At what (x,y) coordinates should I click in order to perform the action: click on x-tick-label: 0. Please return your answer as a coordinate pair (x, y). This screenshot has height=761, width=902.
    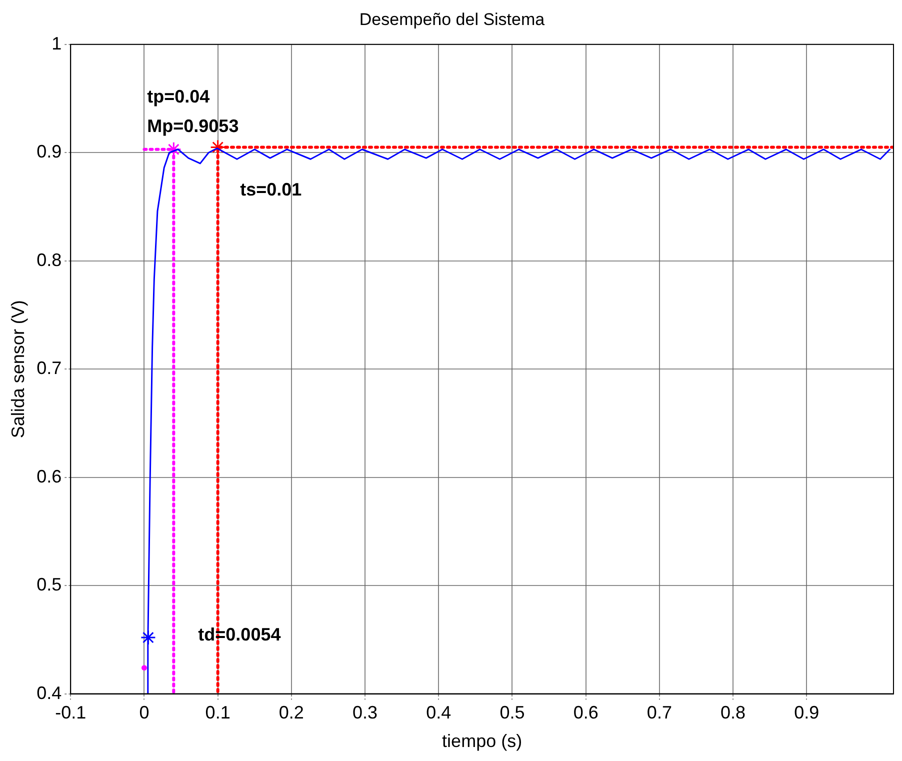
    Looking at the image, I should click on (144, 712).